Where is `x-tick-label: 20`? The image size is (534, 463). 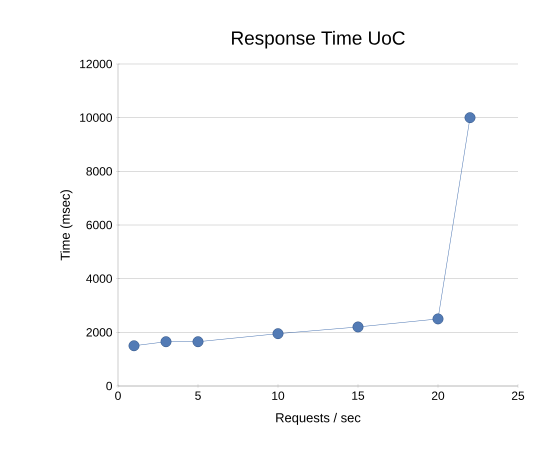
x-tick-label: 20 is located at coordinates (438, 396).